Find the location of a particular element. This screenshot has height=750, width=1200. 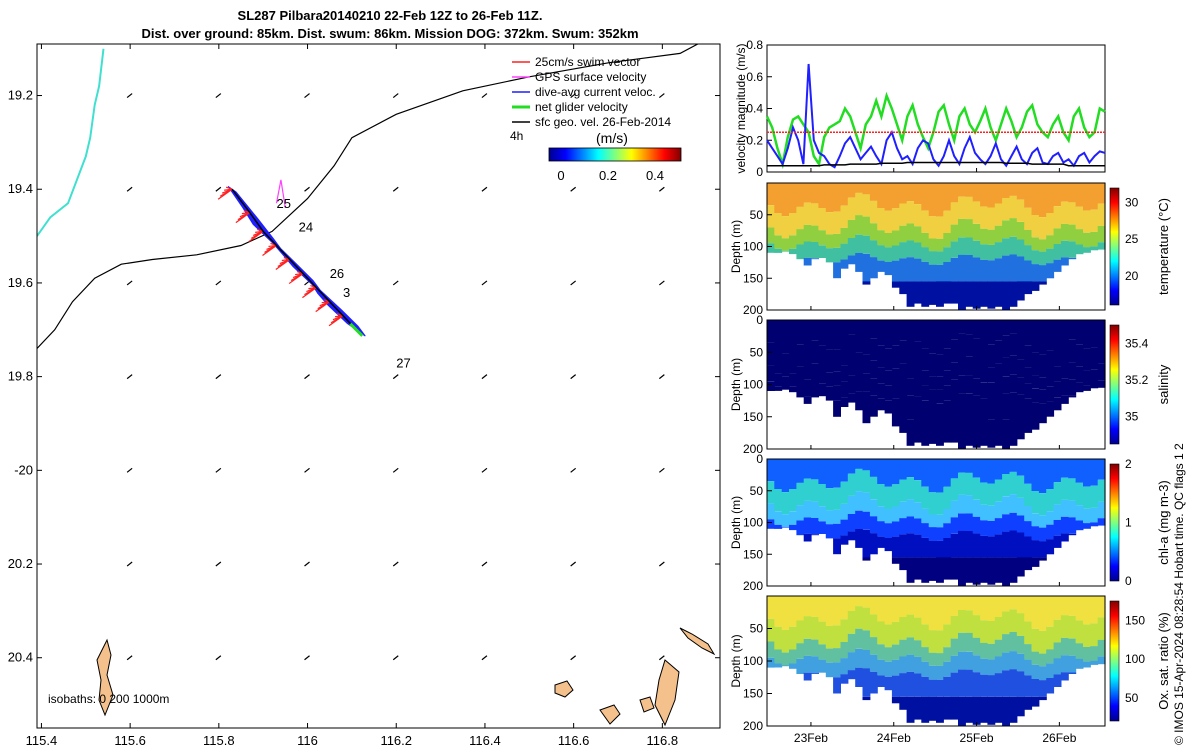

isobaths-label: isobaths: 0 200 1000m is located at coordinates (108, 699).